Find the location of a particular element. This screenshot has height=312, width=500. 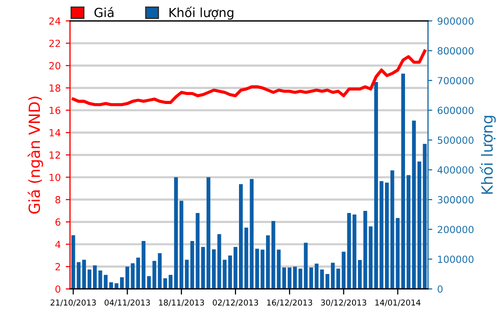

y-tick-label: 10 is located at coordinates (55, 178).